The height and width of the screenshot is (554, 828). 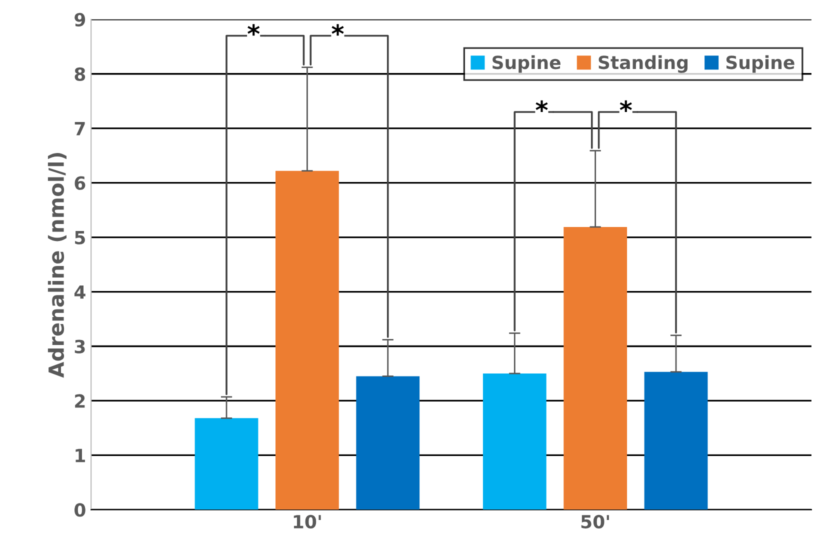 What do you see at coordinates (307, 521) in the screenshot?
I see `x-tick-label: 10'` at bounding box center [307, 521].